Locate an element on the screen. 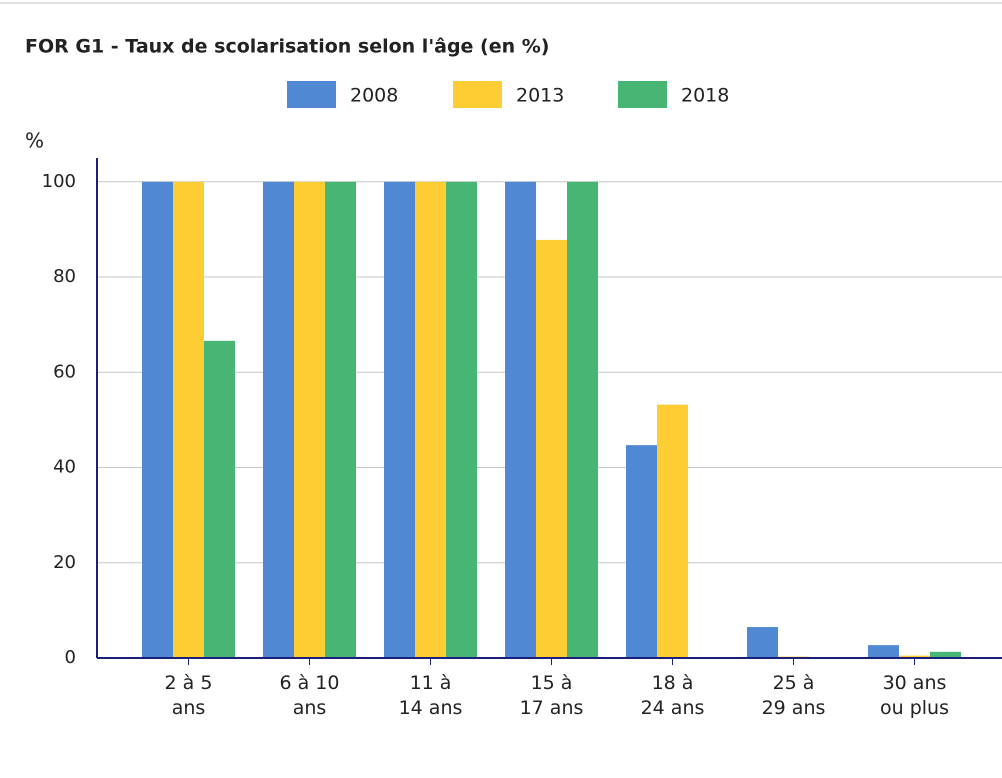 Image resolution: width=1002 pixels, height=778 pixels. x-tick-label: 18 à 24 ans is located at coordinates (672, 695).